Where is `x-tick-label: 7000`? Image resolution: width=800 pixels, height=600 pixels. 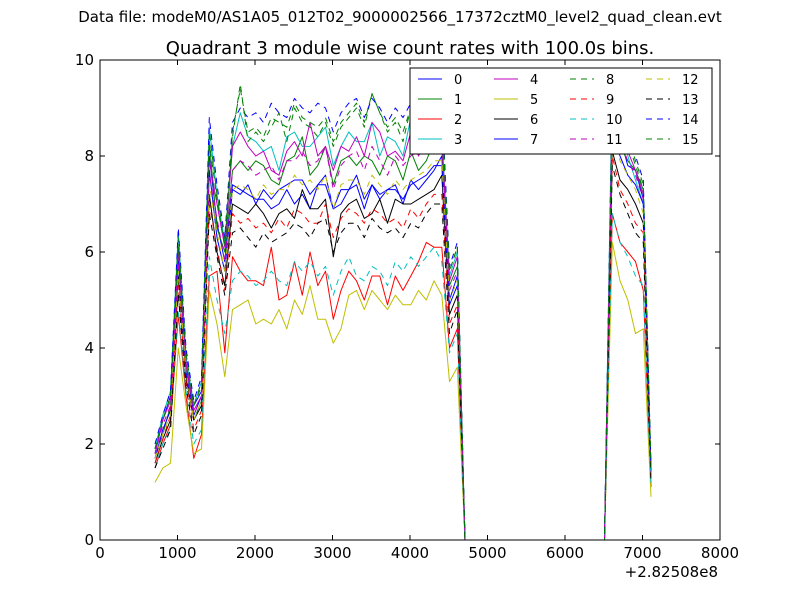
x-tick-label: 7000 is located at coordinates (642, 553).